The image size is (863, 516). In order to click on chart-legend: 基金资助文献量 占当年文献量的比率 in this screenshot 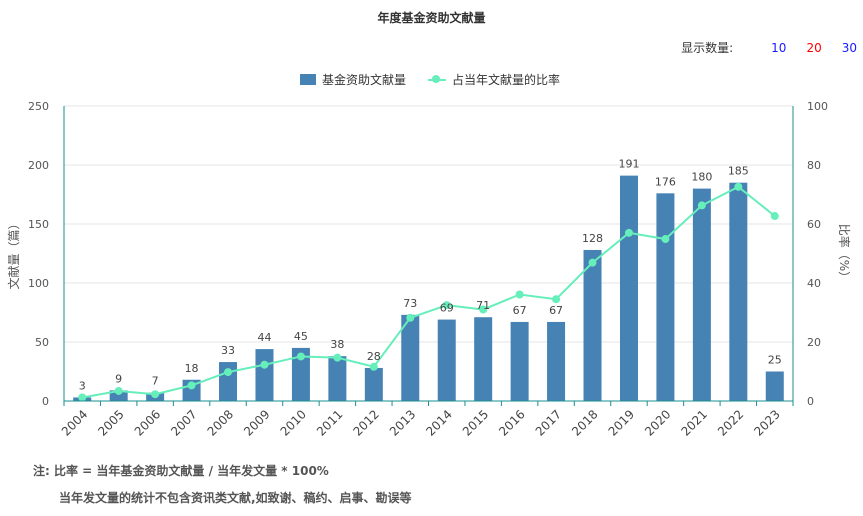, I will do `click(441, 79)`.